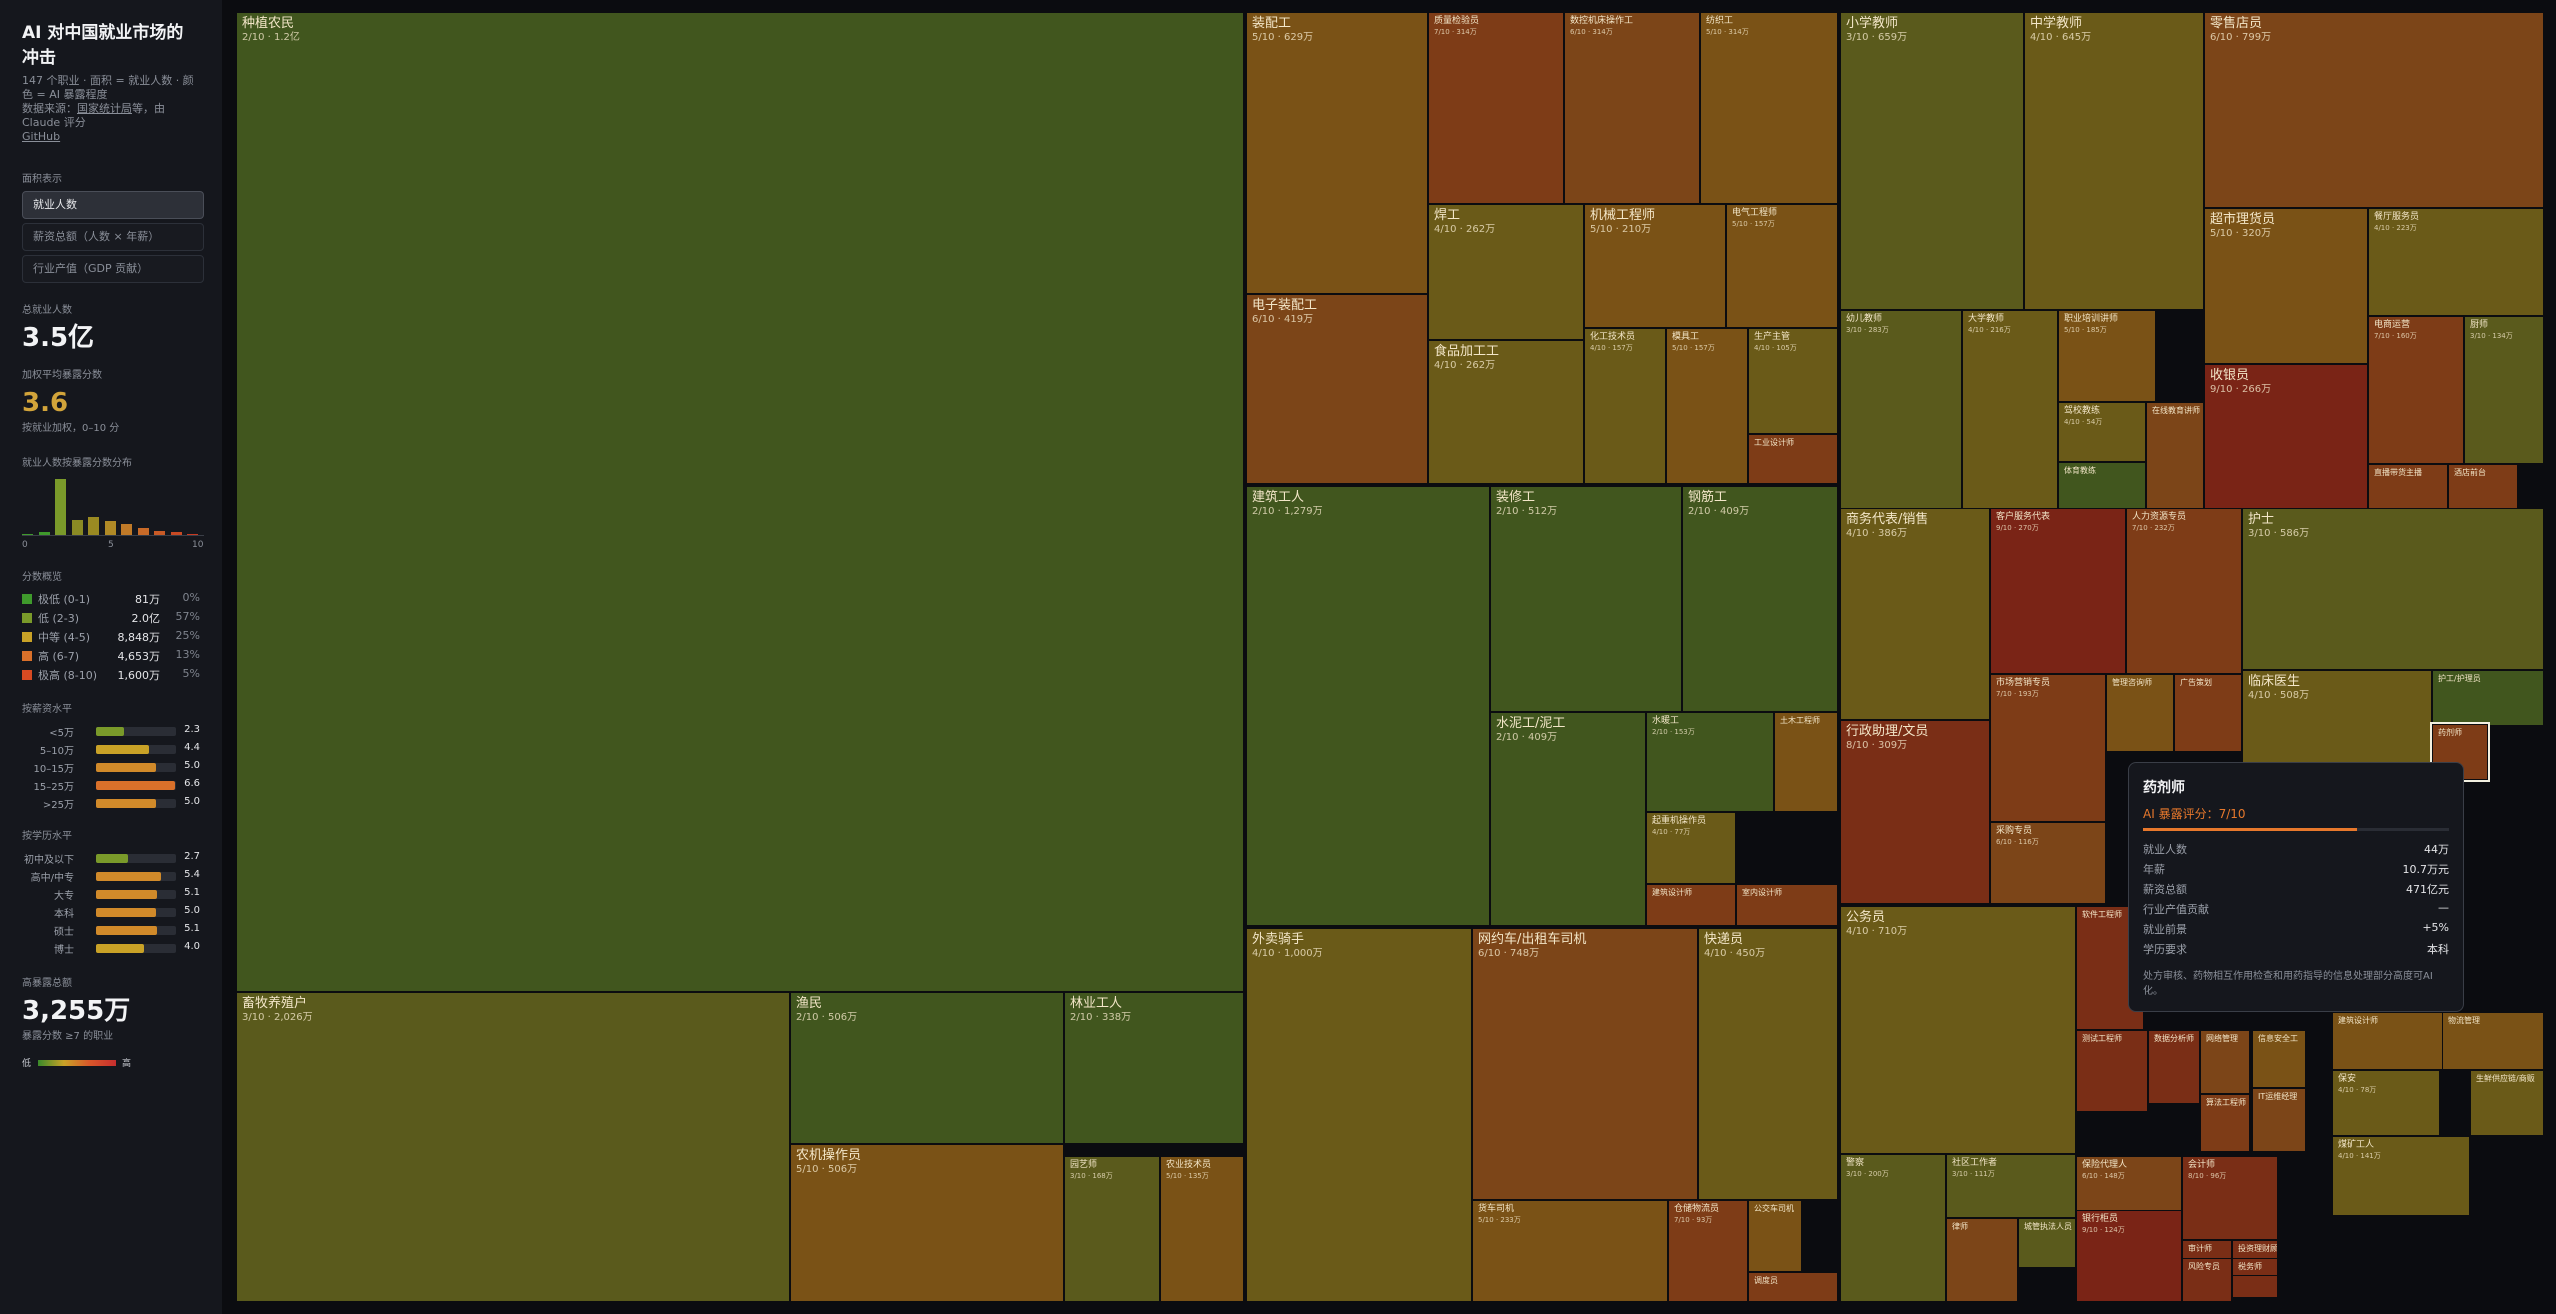 Image resolution: width=2556 pixels, height=1314 pixels. I want to click on treemap-cell: 快递员 4/10 · 450万, so click(1768, 1064).